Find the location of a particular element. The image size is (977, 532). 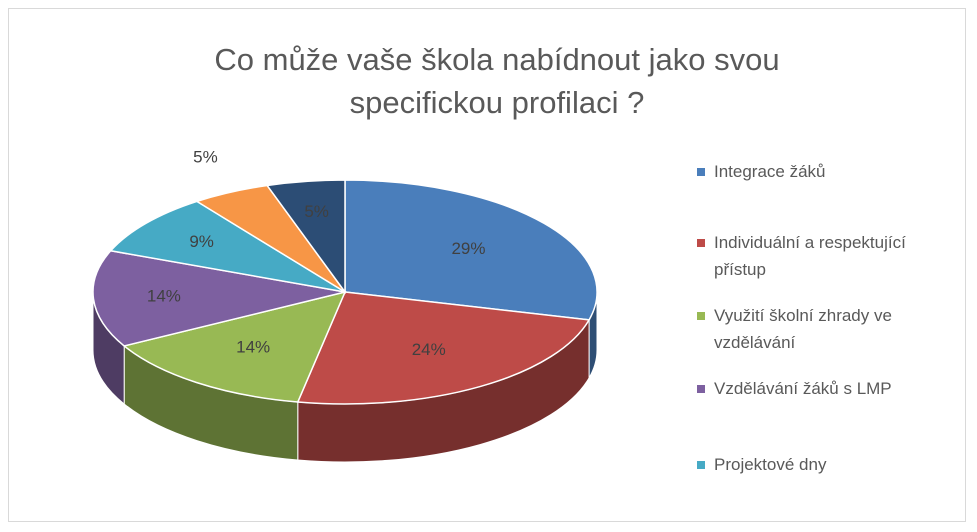

legend-item: Využití školní zhrady ve vzdělávání is located at coordinates (817, 329).